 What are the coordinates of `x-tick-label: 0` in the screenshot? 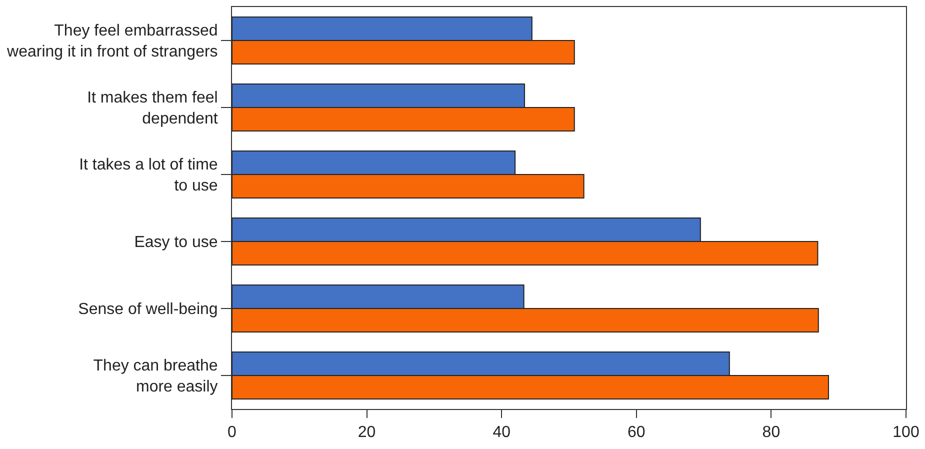 It's located at (232, 433).